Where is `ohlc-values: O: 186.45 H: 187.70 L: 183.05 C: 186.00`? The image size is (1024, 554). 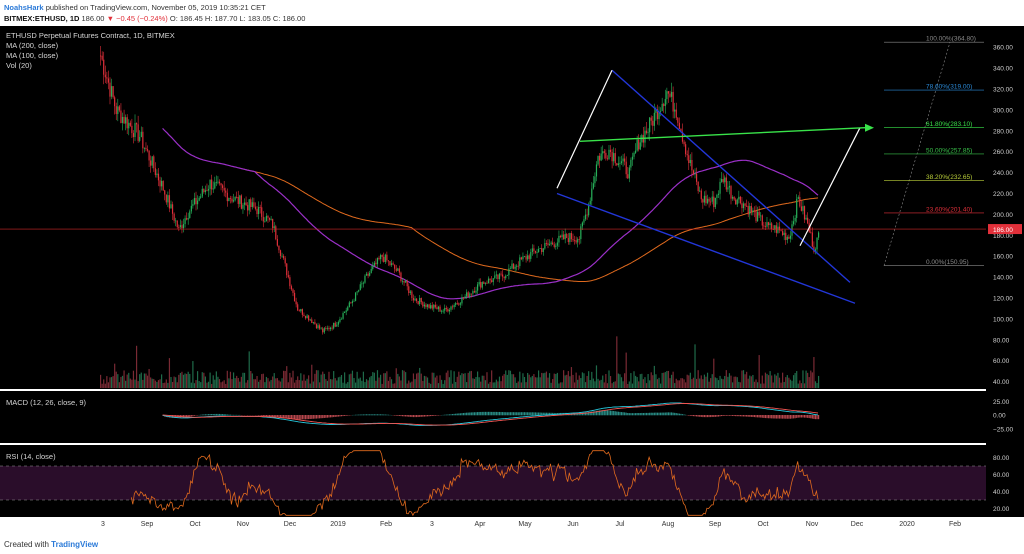
ohlc-values: O: 186.45 H: 187.70 L: 183.05 C: 186.00 is located at coordinates (237, 18).